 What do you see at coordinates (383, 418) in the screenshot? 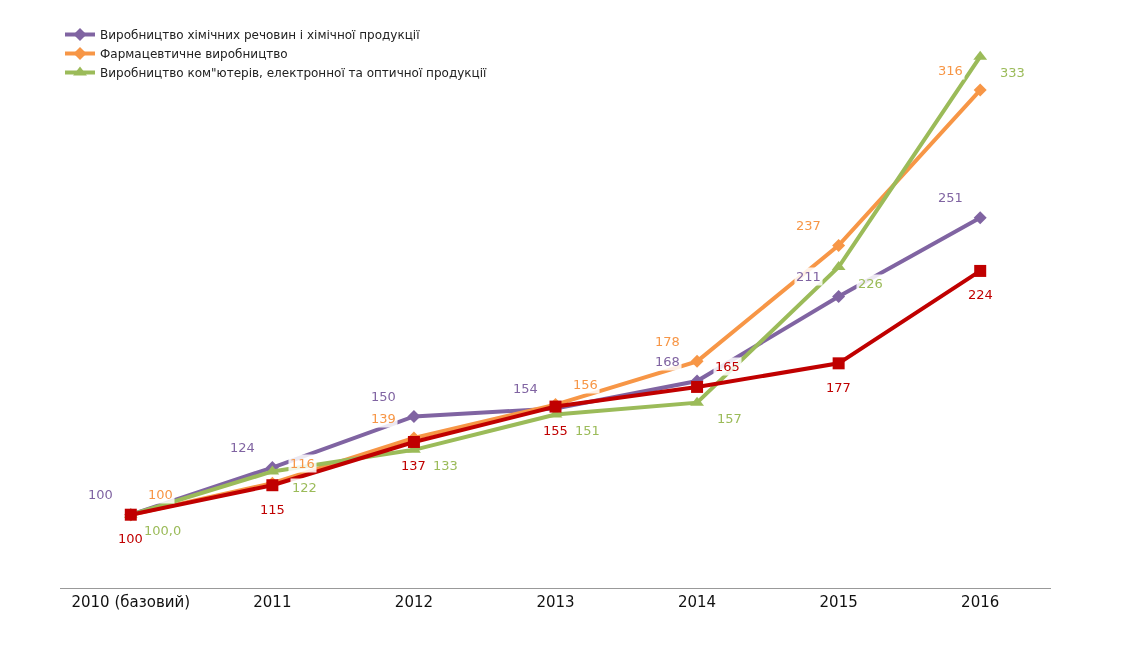
I see `data-label: 139` at bounding box center [383, 418].